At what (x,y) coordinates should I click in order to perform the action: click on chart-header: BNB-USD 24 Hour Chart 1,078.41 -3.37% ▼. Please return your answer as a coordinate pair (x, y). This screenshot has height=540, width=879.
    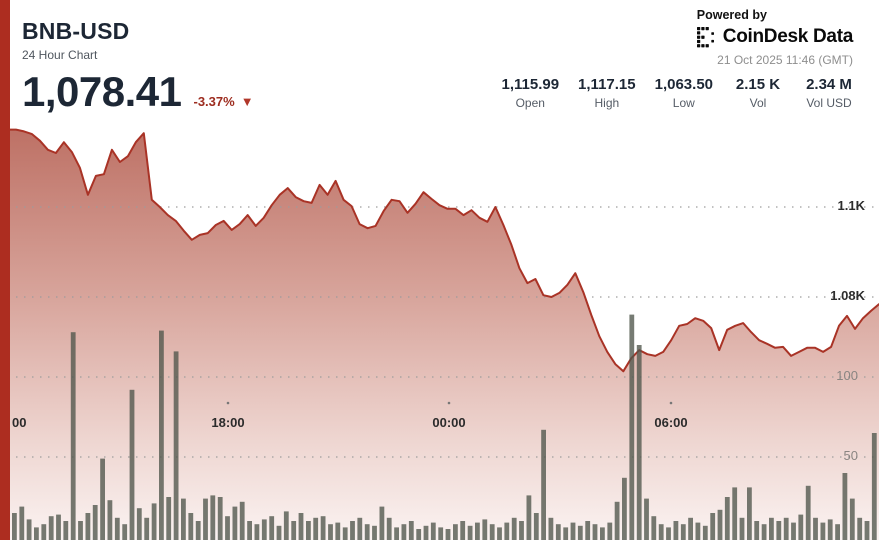
    Looking at the image, I should click on (138, 65).